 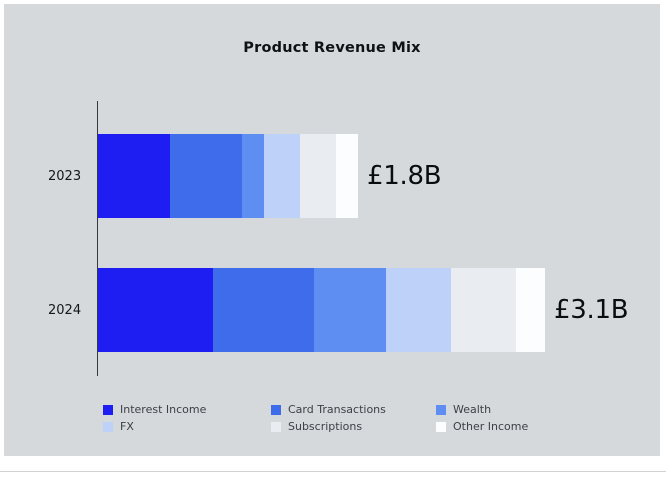 What do you see at coordinates (418, 310) in the screenshot?
I see `segment-fx-2024` at bounding box center [418, 310].